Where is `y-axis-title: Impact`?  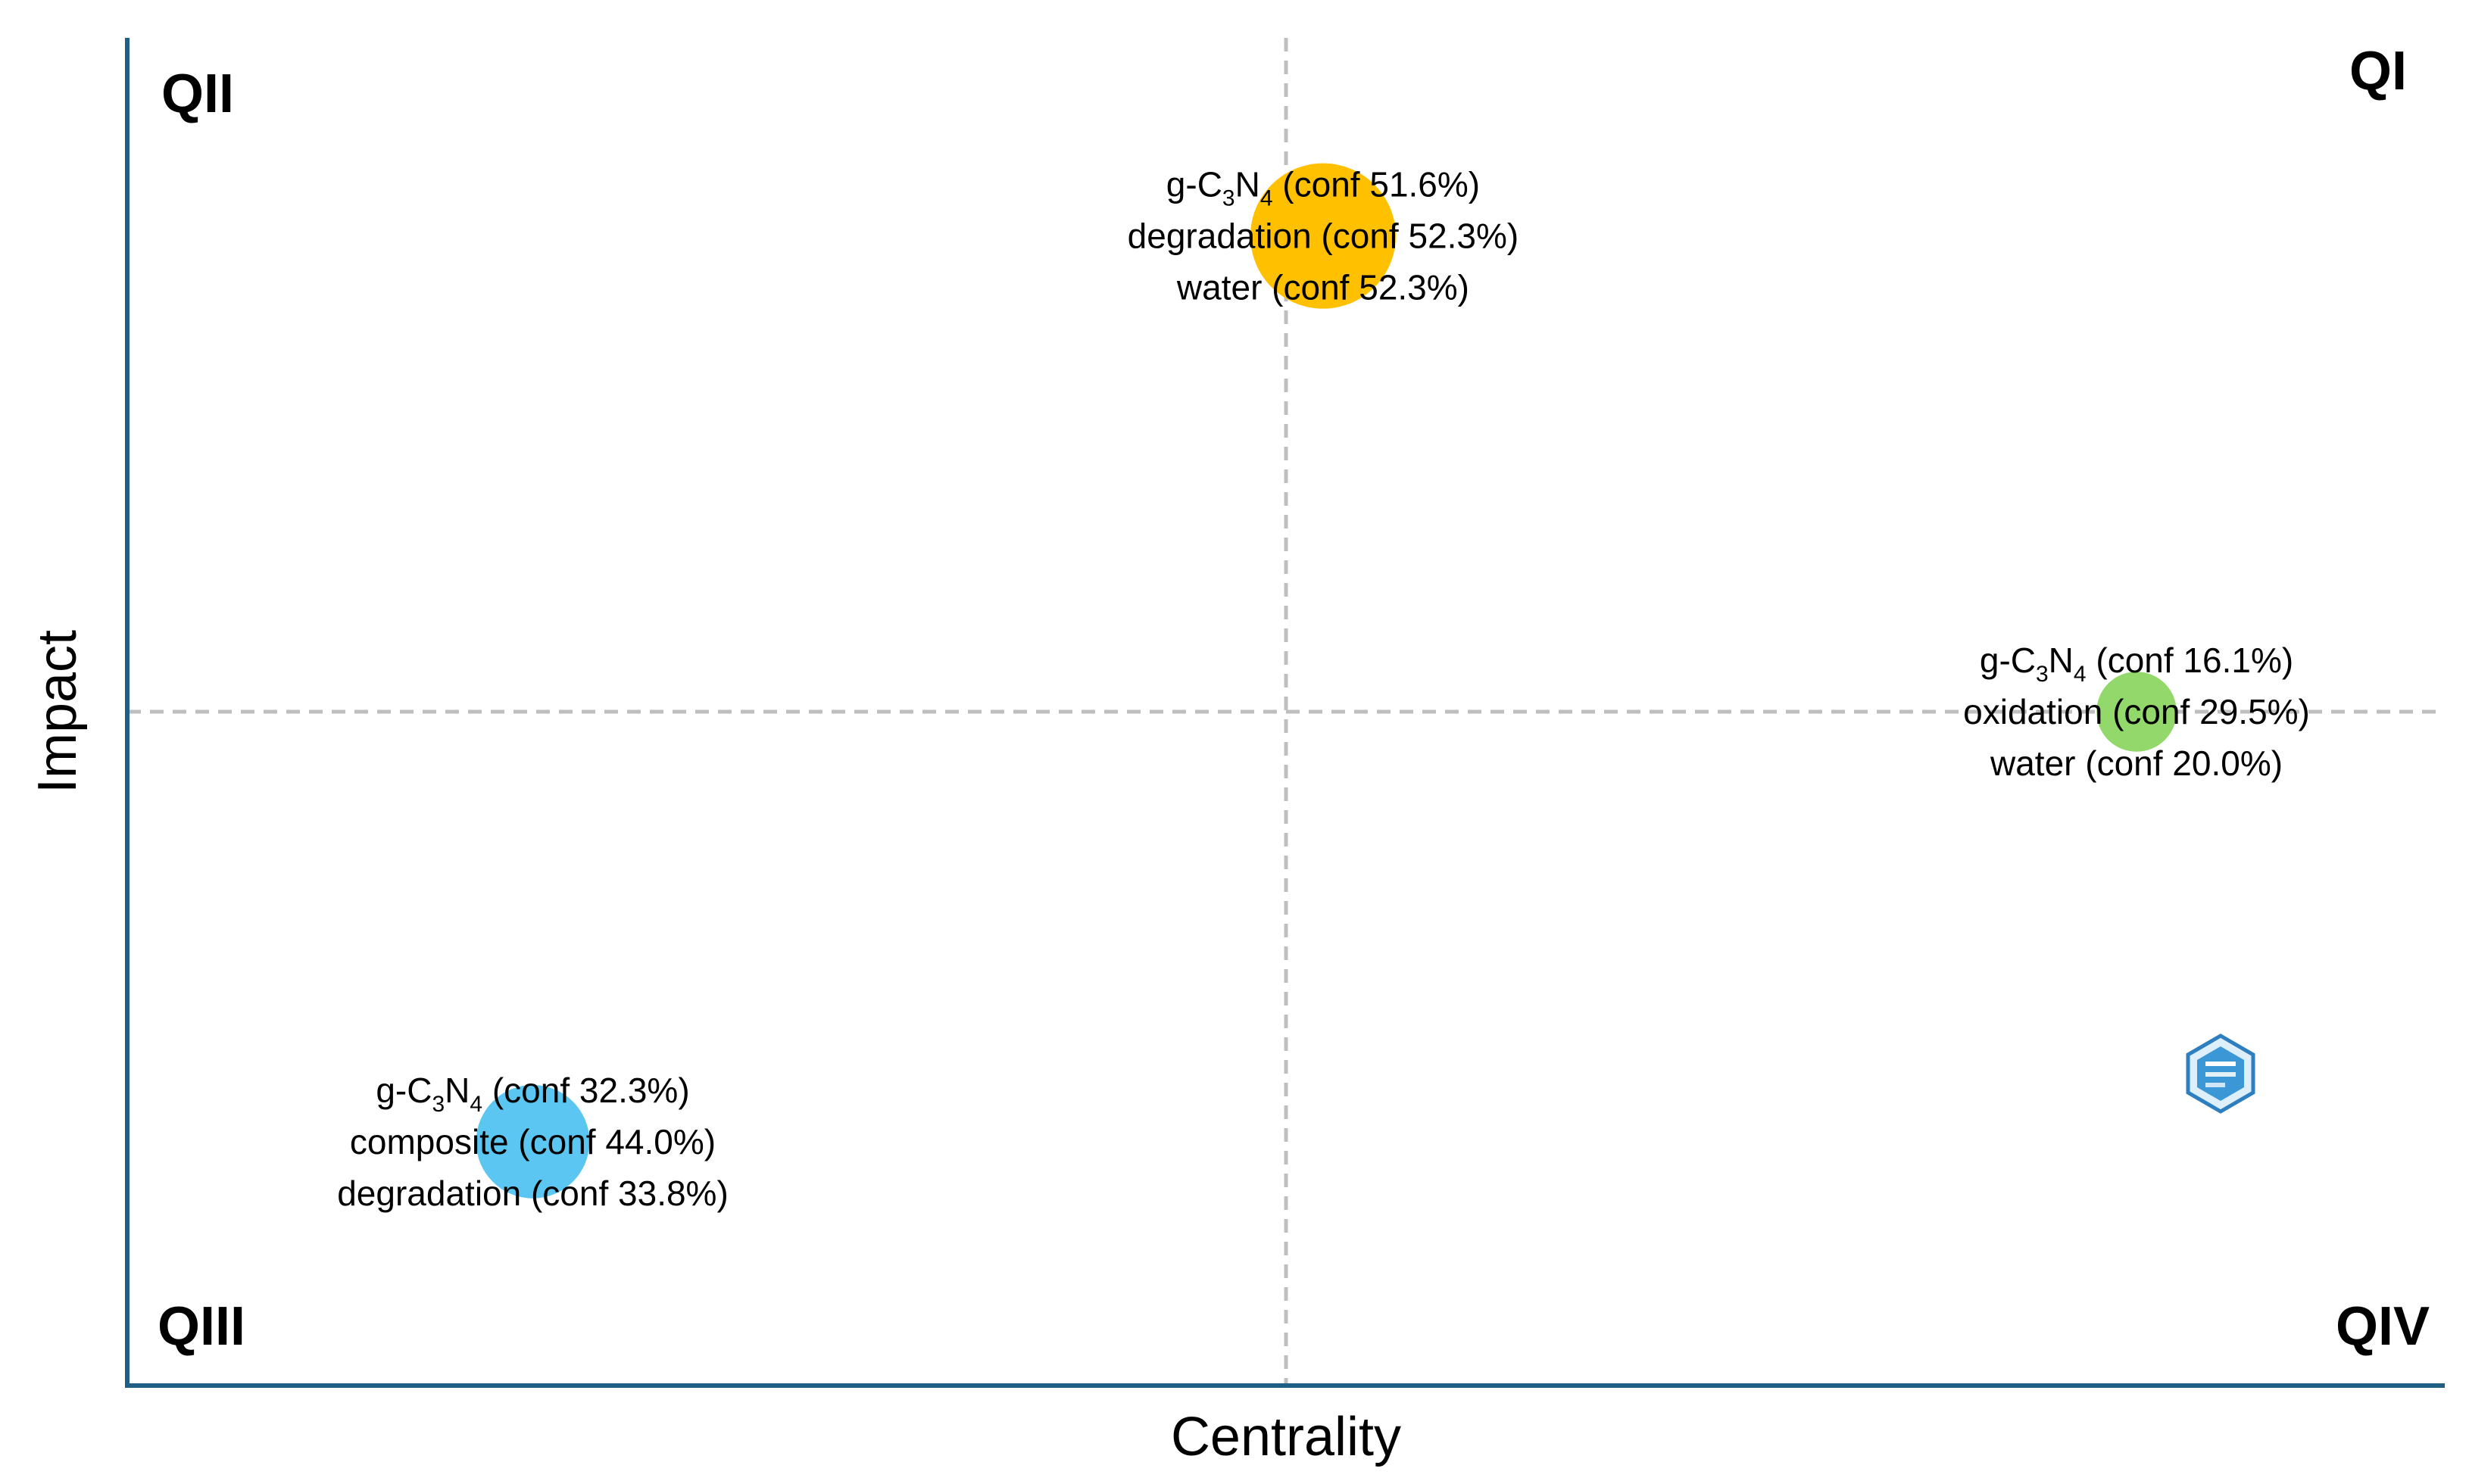
y-axis-title: Impact is located at coordinates (57, 711).